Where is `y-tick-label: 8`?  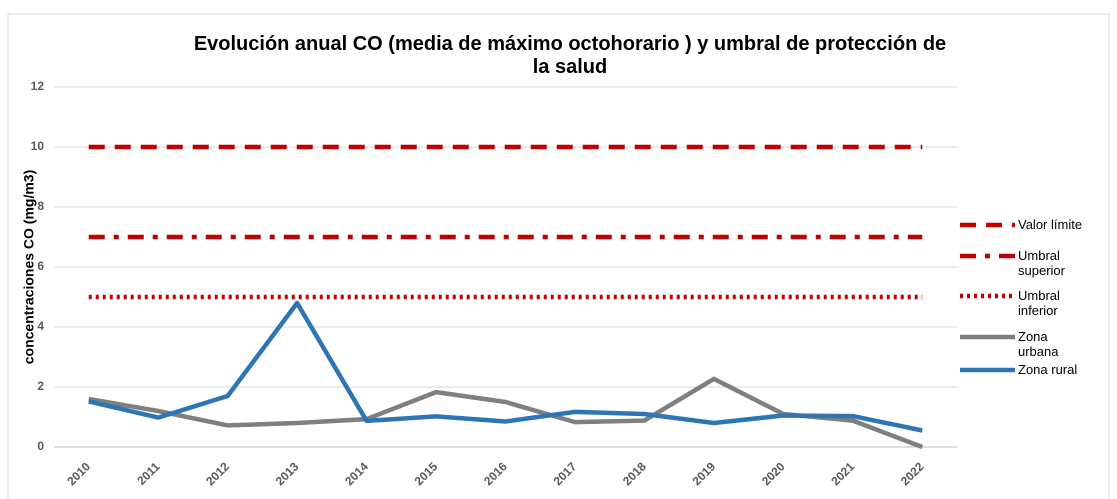 y-tick-label: 8 is located at coordinates (40, 206).